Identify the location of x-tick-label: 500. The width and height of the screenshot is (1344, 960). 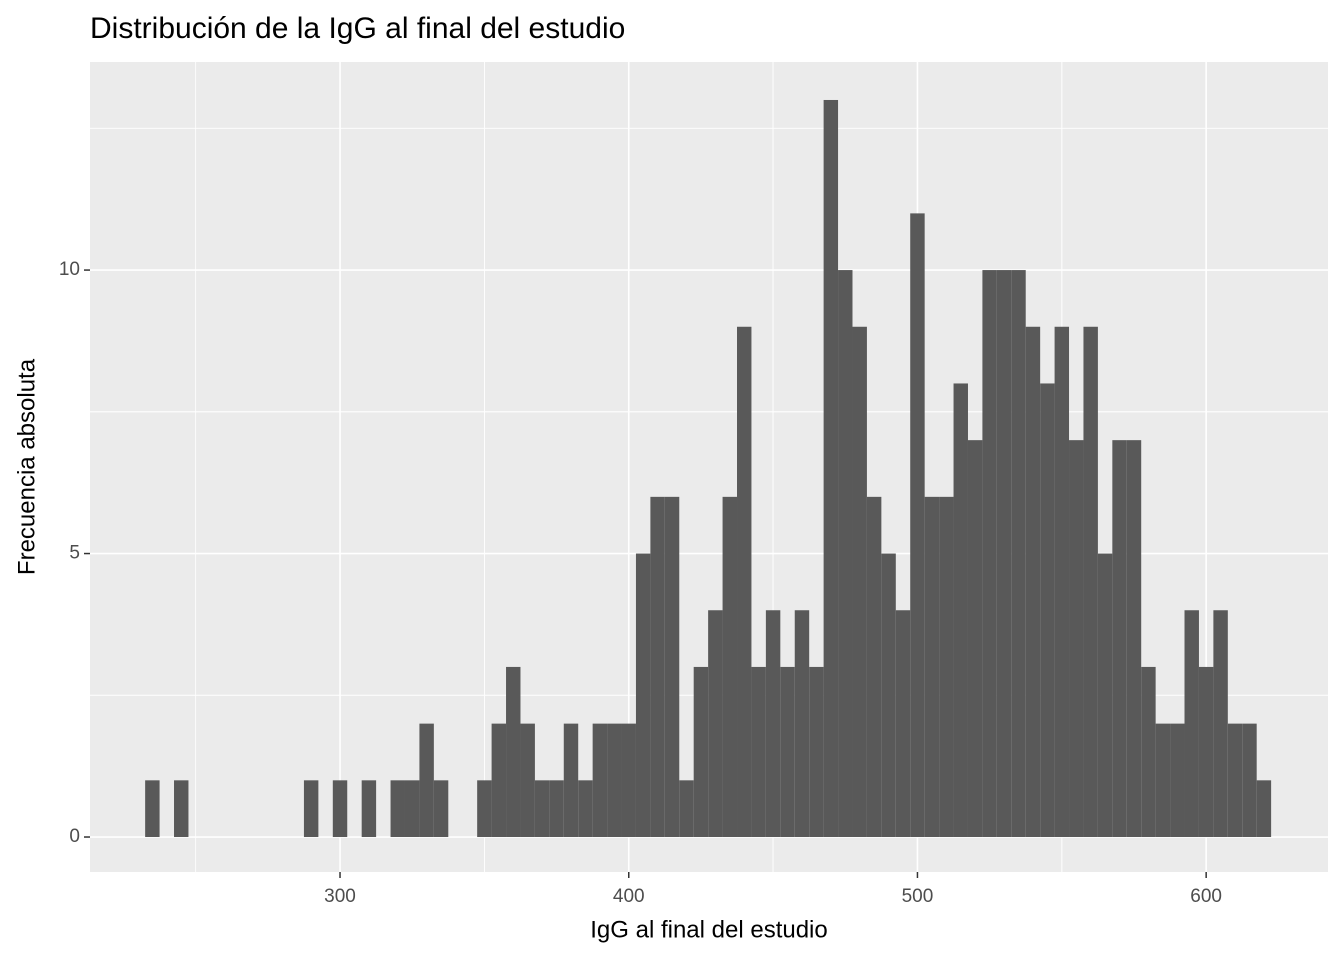
(918, 896).